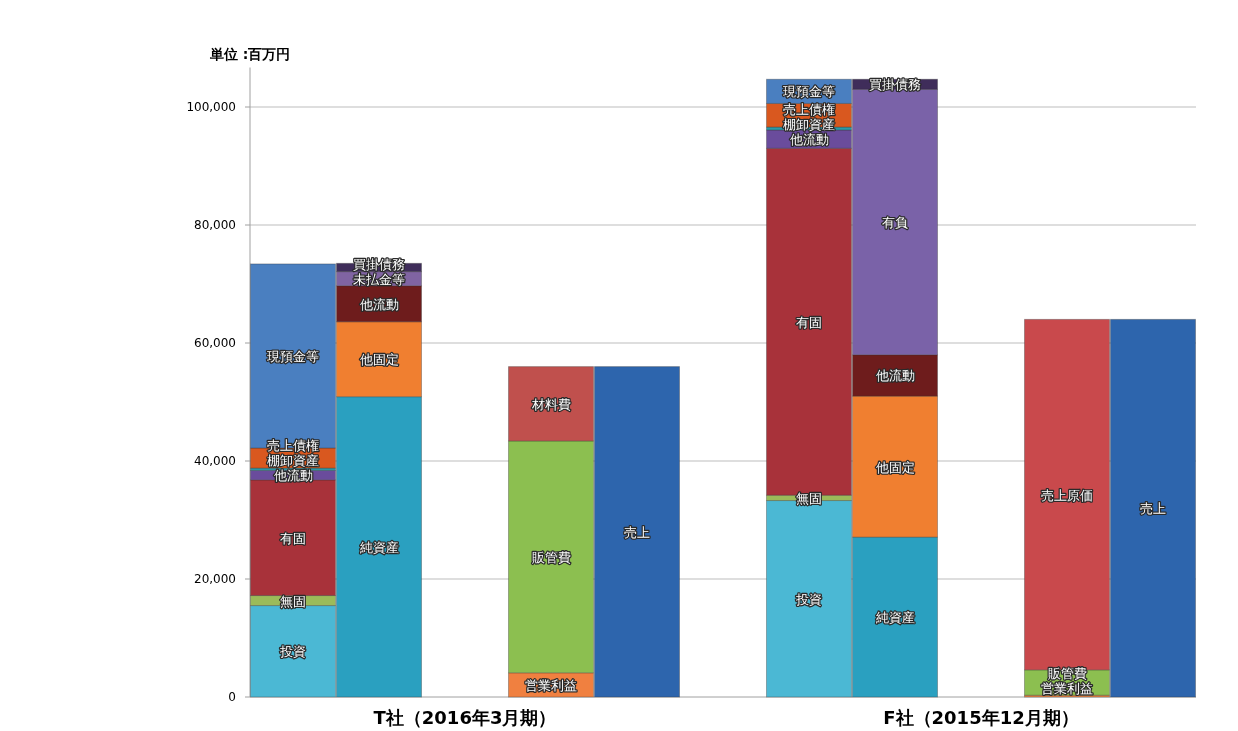 Image resolution: width=1238 pixels, height=731 pixels. Describe the element at coordinates (215, 579) in the screenshot. I see `y-tick-label: 20,000` at that location.